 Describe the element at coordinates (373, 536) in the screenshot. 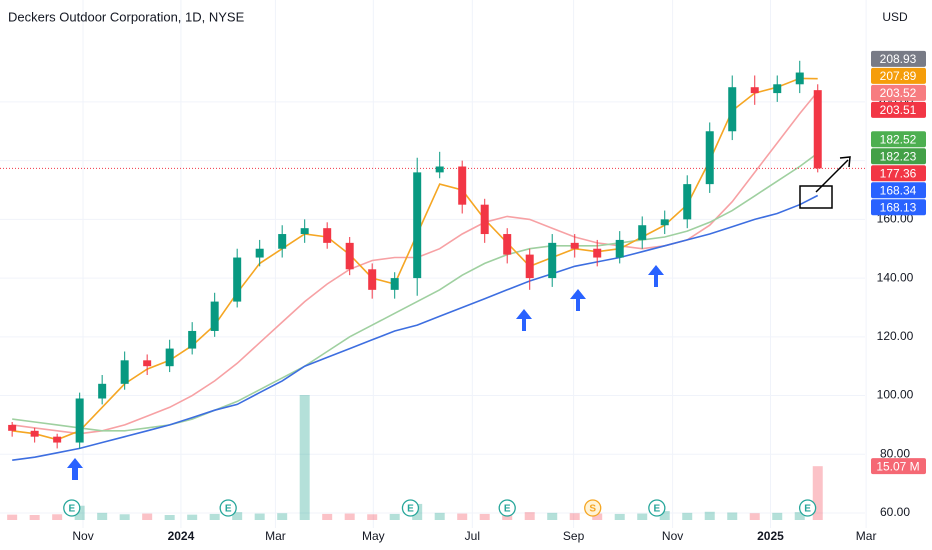

I see `x-tick-label: May` at that location.